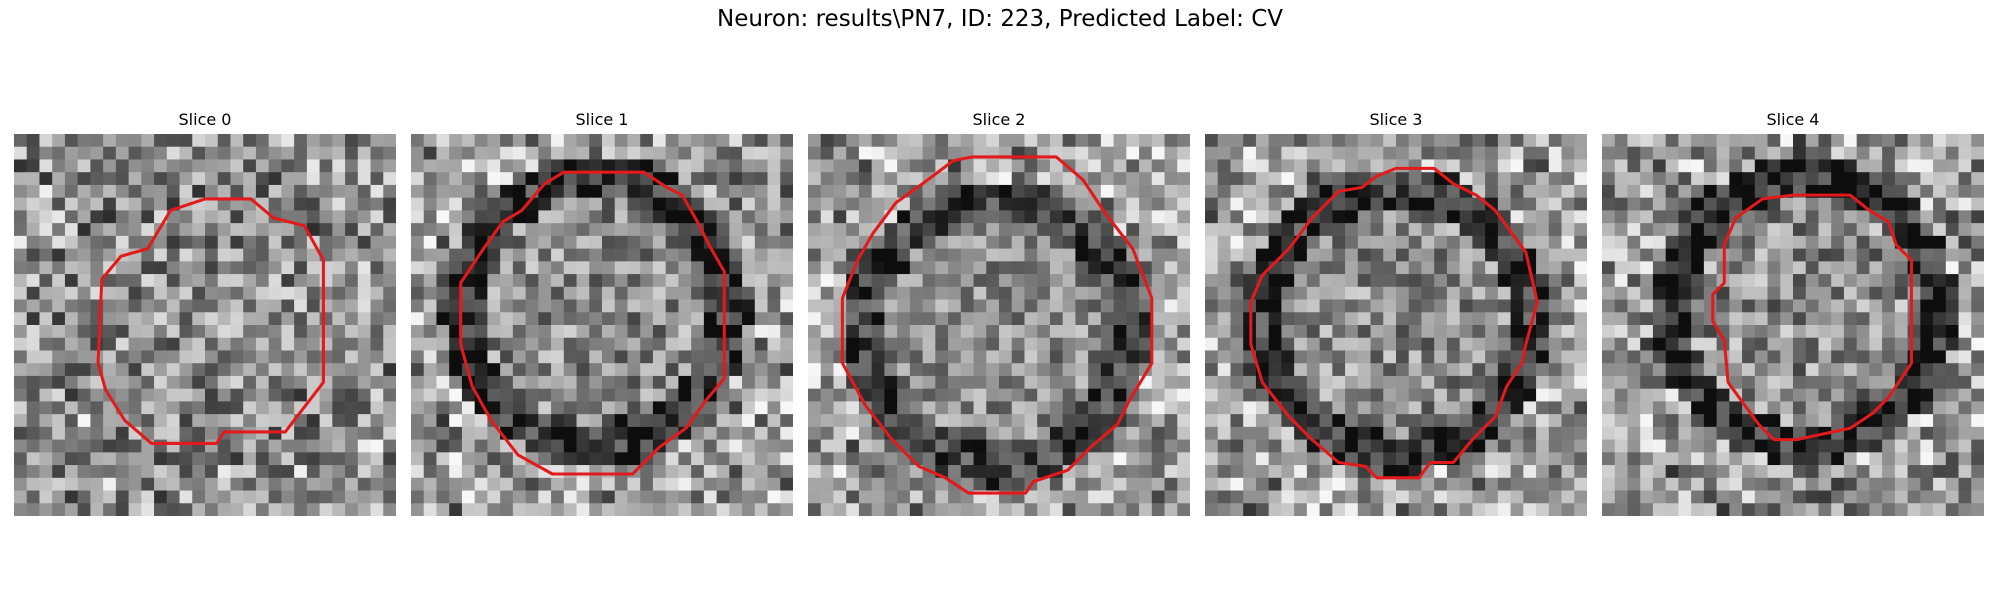  What do you see at coordinates (1793, 119) in the screenshot?
I see `panel-title: Slice 4` at bounding box center [1793, 119].